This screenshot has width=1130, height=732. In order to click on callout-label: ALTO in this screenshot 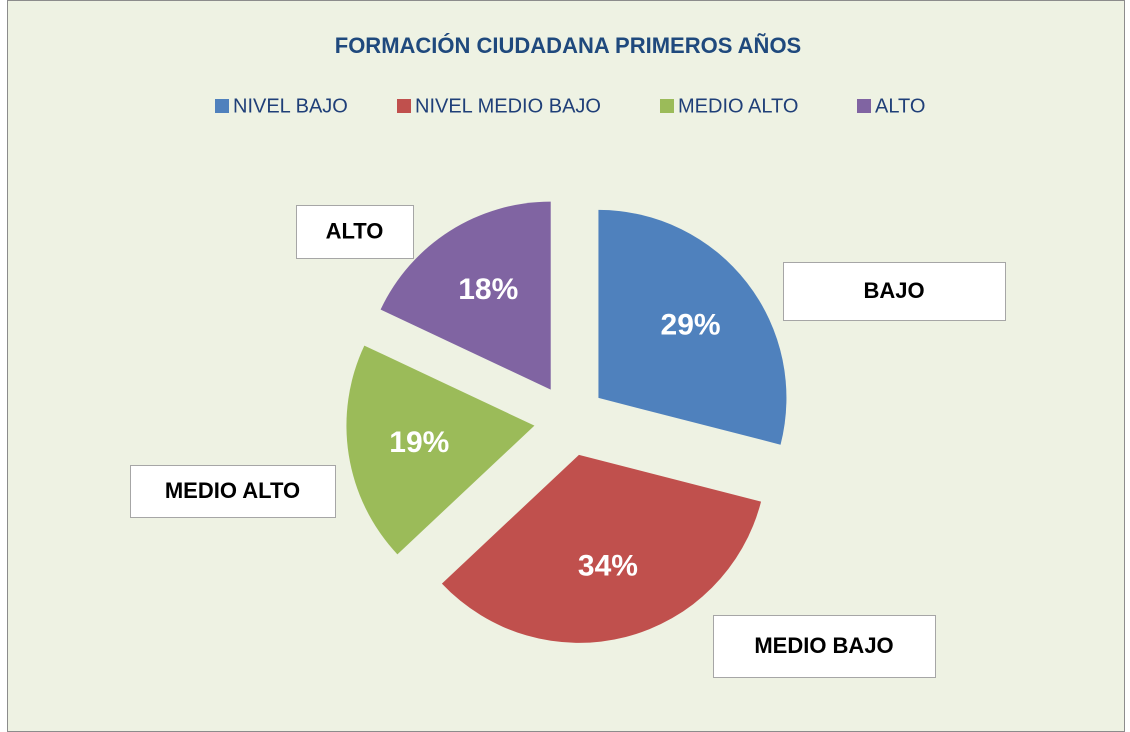, I will do `click(355, 230)`.